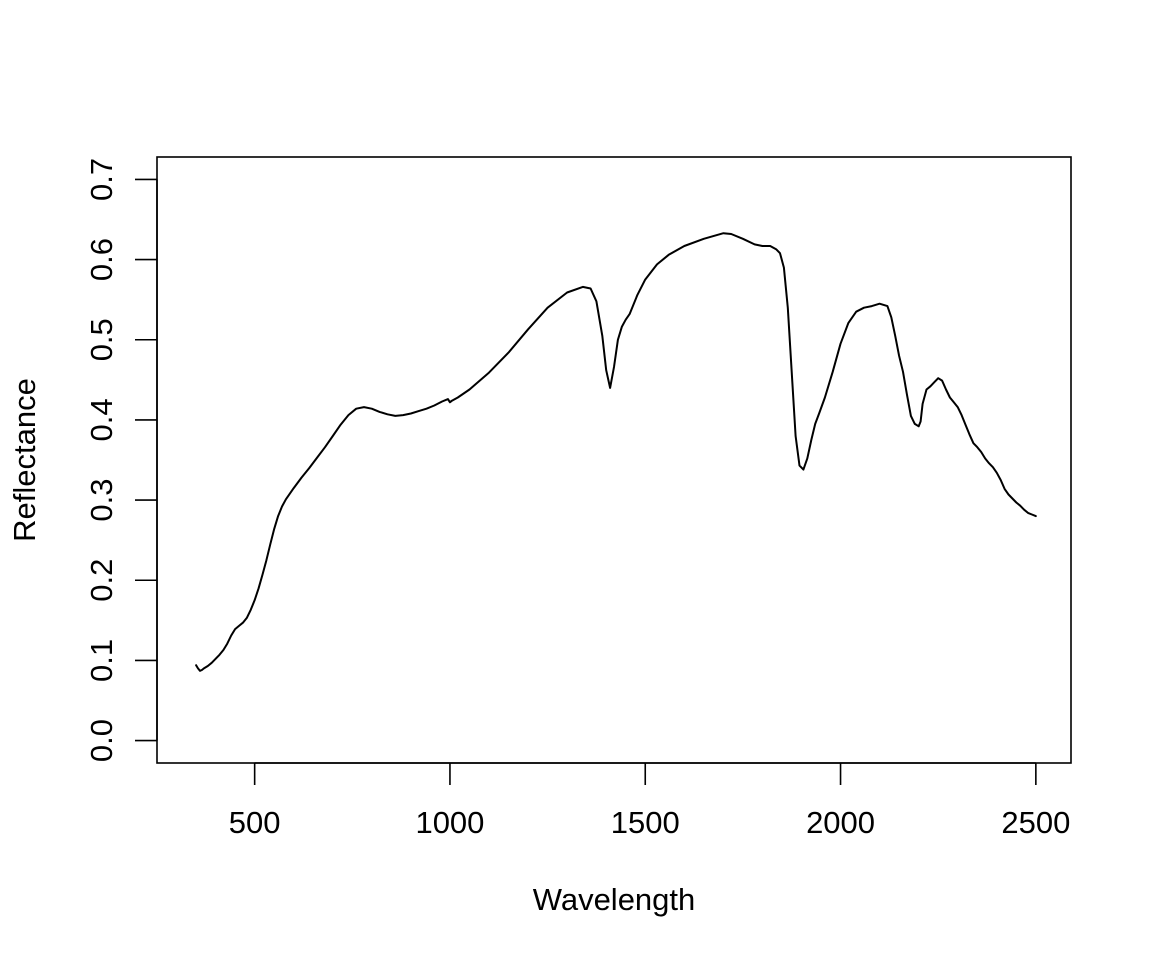 Image resolution: width=1152 pixels, height=960 pixels. Describe the element at coordinates (101, 500) in the screenshot. I see `y-tick-label: 0.3` at that location.